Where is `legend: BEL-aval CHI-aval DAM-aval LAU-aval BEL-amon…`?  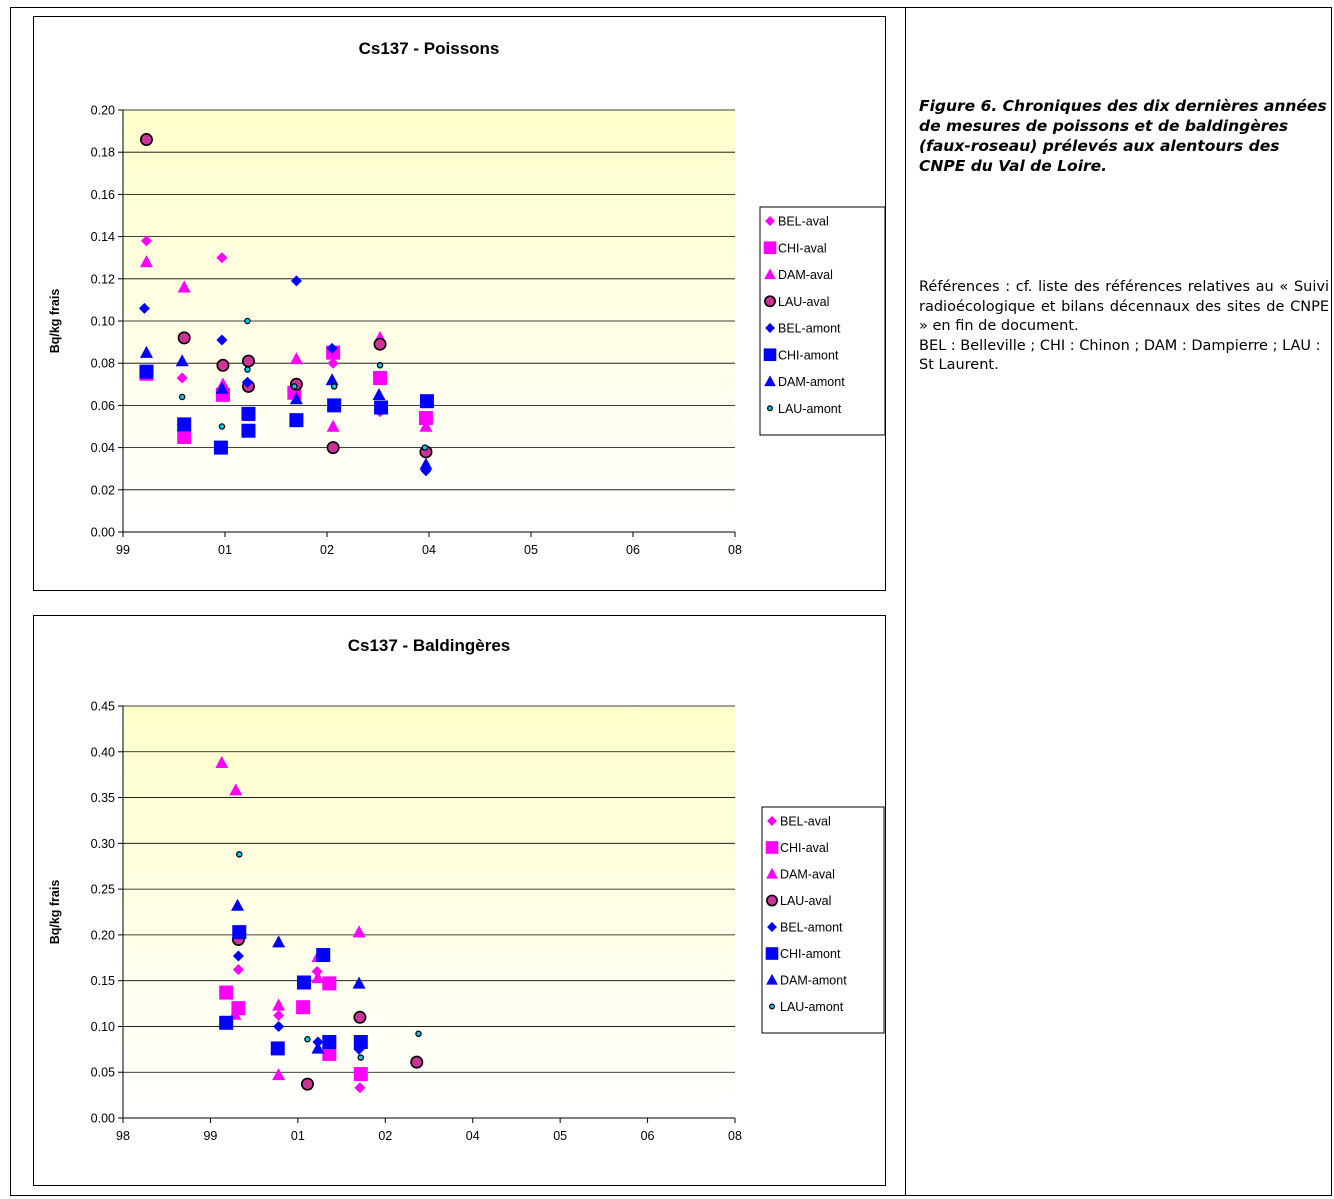 legend: BEL-aval CHI-aval DAM-aval LAU-aval BEL-amon… is located at coordinates (823, 920).